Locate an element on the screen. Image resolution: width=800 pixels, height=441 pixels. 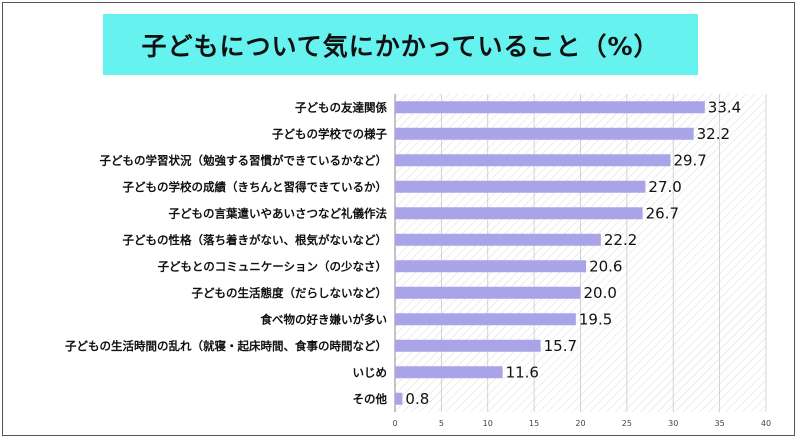
category-label: 子どもとのコミュニケーション（の少なさ） is located at coordinates (272, 266).